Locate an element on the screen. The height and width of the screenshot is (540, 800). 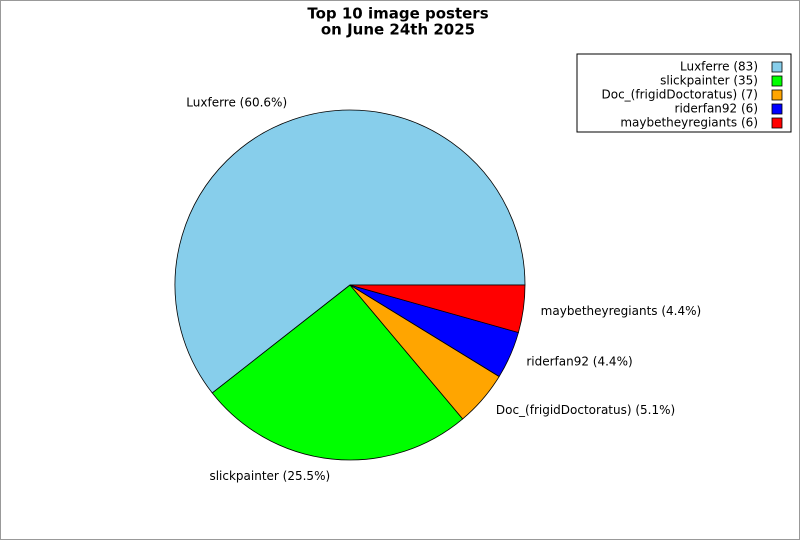
legend-label: maybetheyregiants (6) is located at coordinates (689, 123).